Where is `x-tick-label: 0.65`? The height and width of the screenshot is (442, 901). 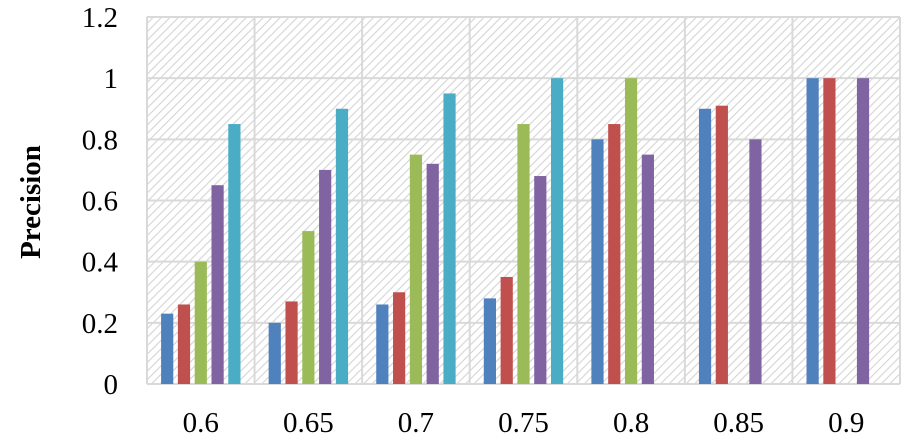
x-tick-label: 0.65 is located at coordinates (308, 423).